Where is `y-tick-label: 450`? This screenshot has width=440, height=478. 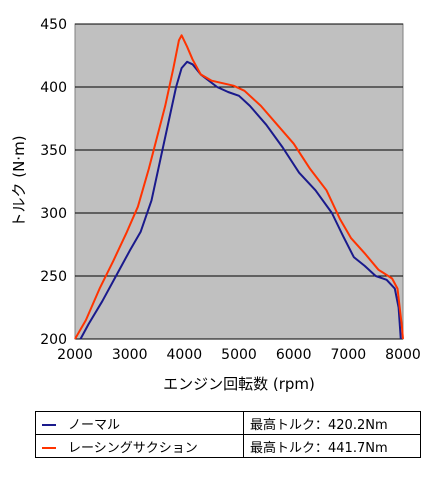 y-tick-label: 450 is located at coordinates (53, 25).